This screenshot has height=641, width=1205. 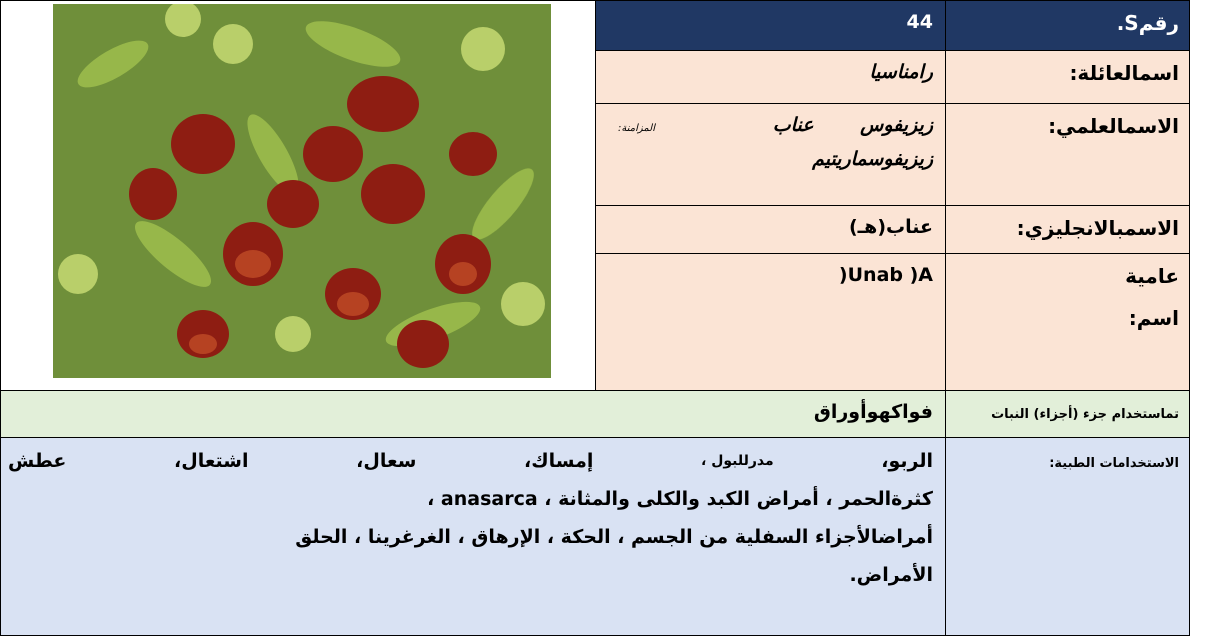 I want to click on number-label: رقمS., so click(x=1067, y=25).